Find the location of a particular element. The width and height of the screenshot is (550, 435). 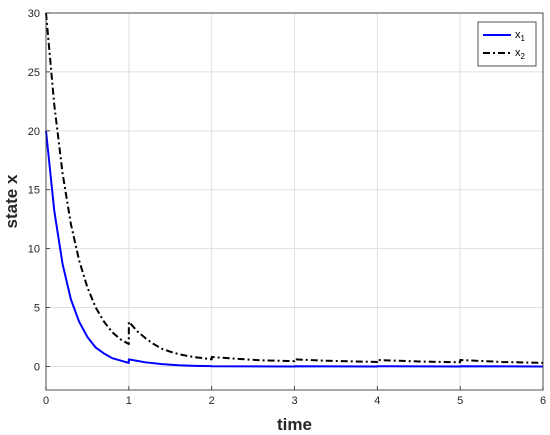

y-tick-label: 20 is located at coordinates (34, 132).